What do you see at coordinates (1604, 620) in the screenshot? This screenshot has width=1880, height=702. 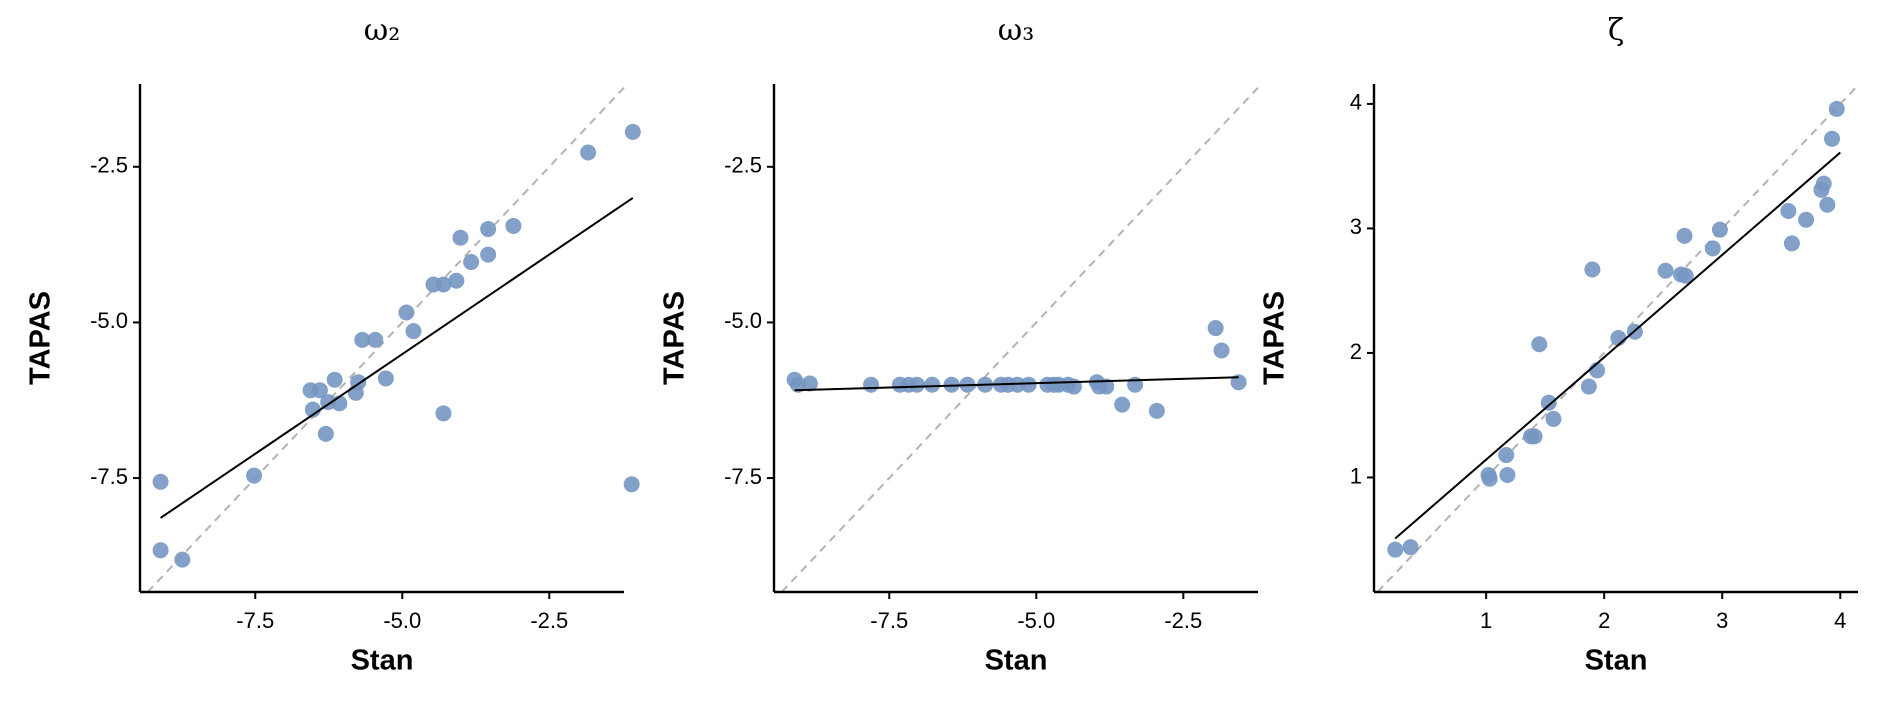 I see `x-tick-label: 2` at bounding box center [1604, 620].